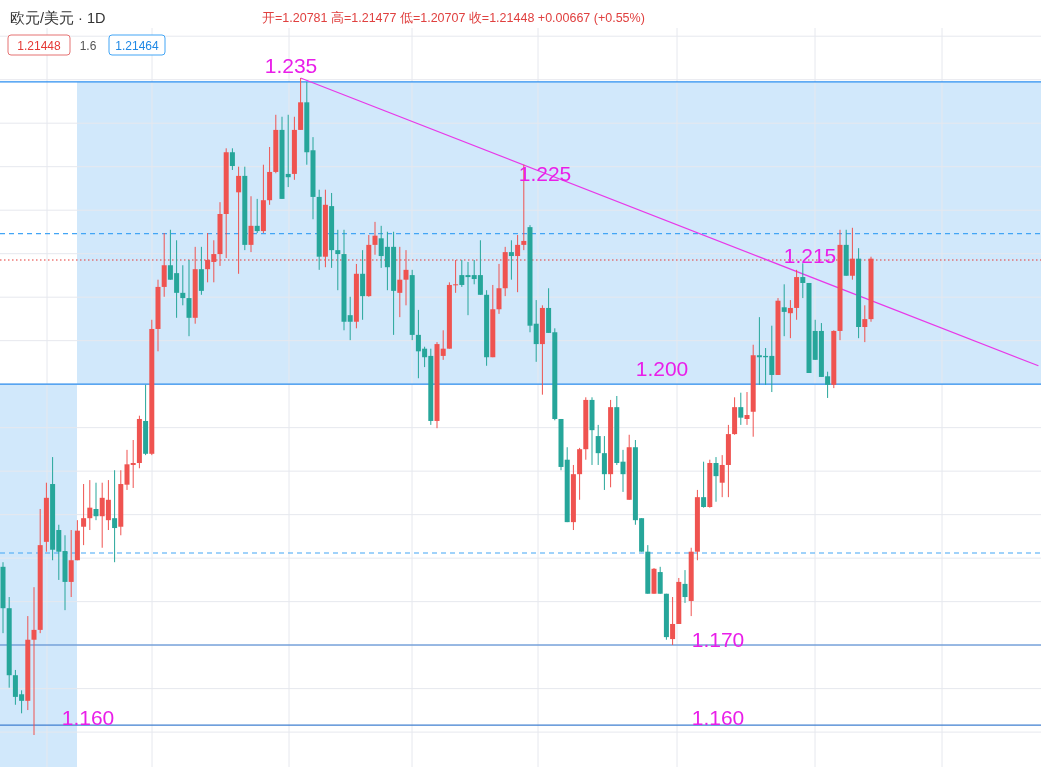 This screenshot has height=767, width=1041. What do you see at coordinates (88, 45) in the screenshot?
I see `text: 1.6` at bounding box center [88, 45].